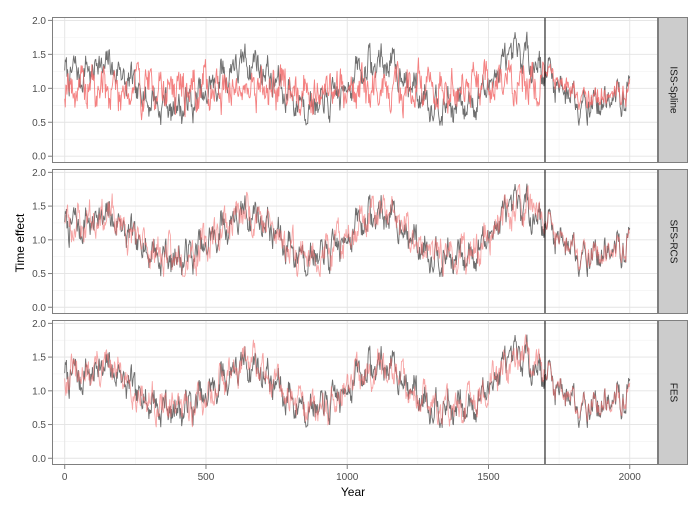  I want to click on facet-strip-label: ISS-Spline, so click(672, 90).